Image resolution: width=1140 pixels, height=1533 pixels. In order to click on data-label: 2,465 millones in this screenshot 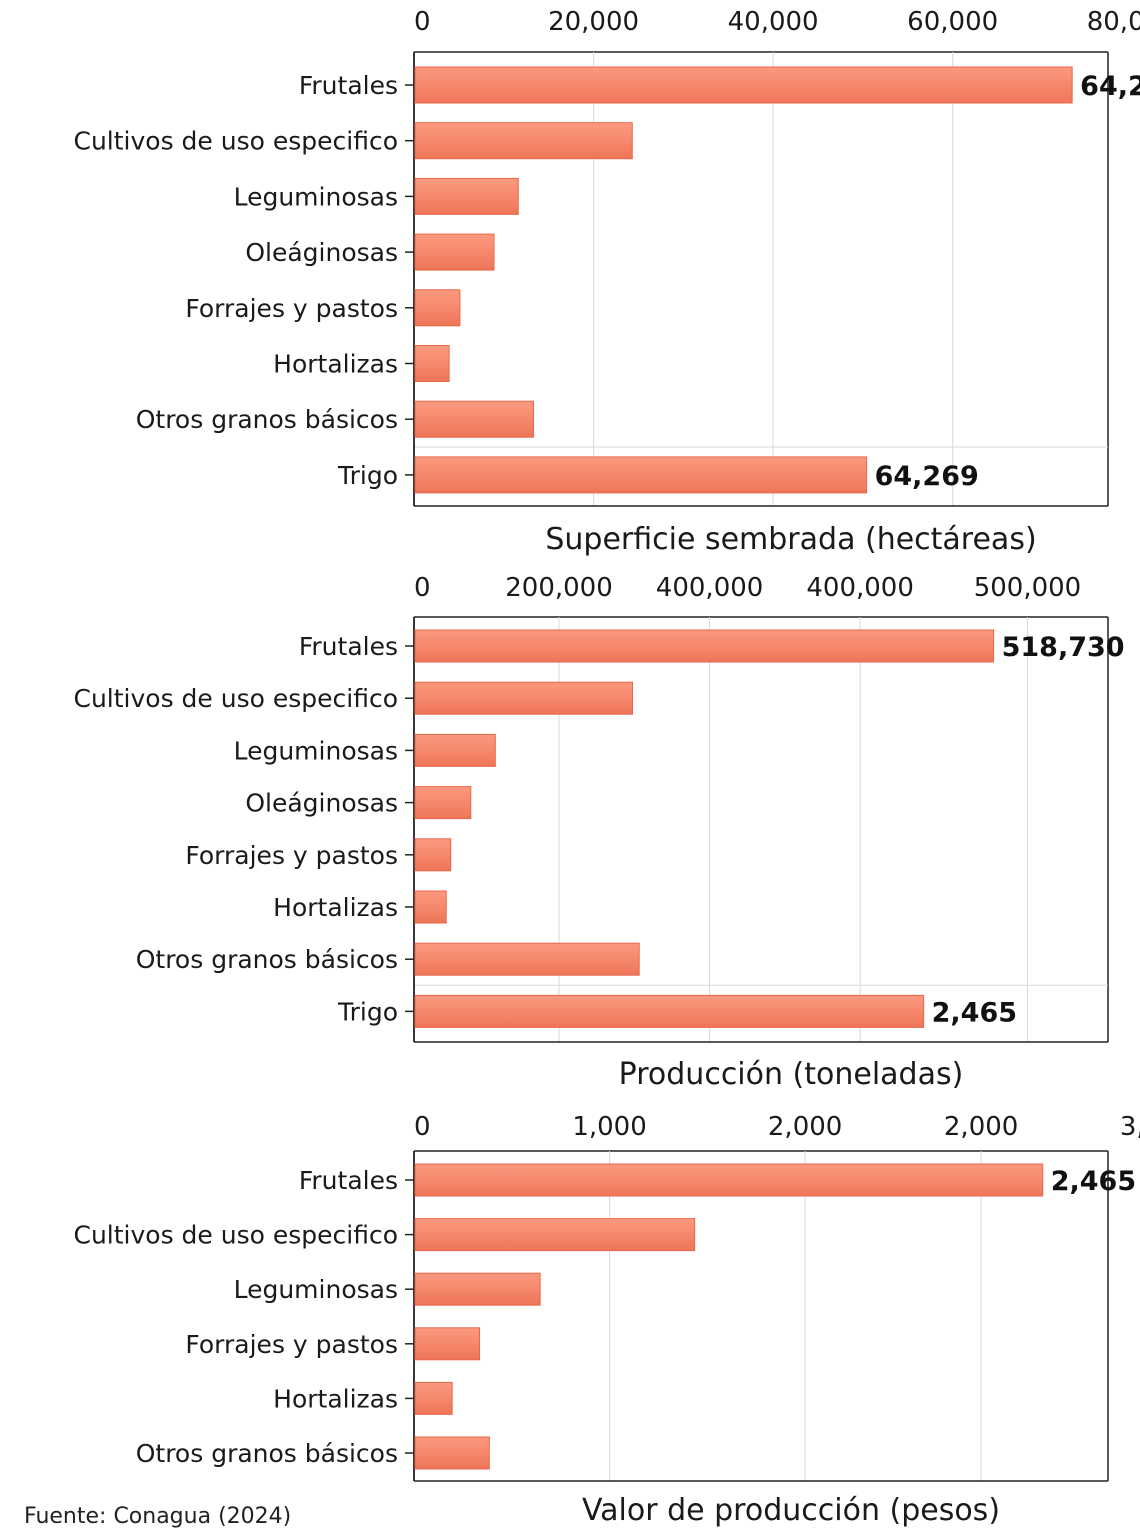, I will do `click(1095, 1181)`.